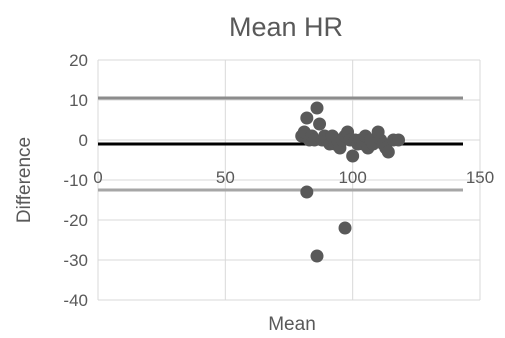 This screenshot has height=338, width=505. What do you see at coordinates (78, 60) in the screenshot?
I see `y-tick-label: 20` at bounding box center [78, 60].